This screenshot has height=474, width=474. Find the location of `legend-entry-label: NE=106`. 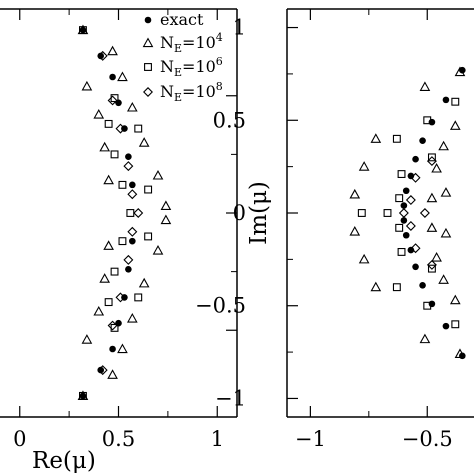

legend-entry-label: NE=106 is located at coordinates (191, 67).